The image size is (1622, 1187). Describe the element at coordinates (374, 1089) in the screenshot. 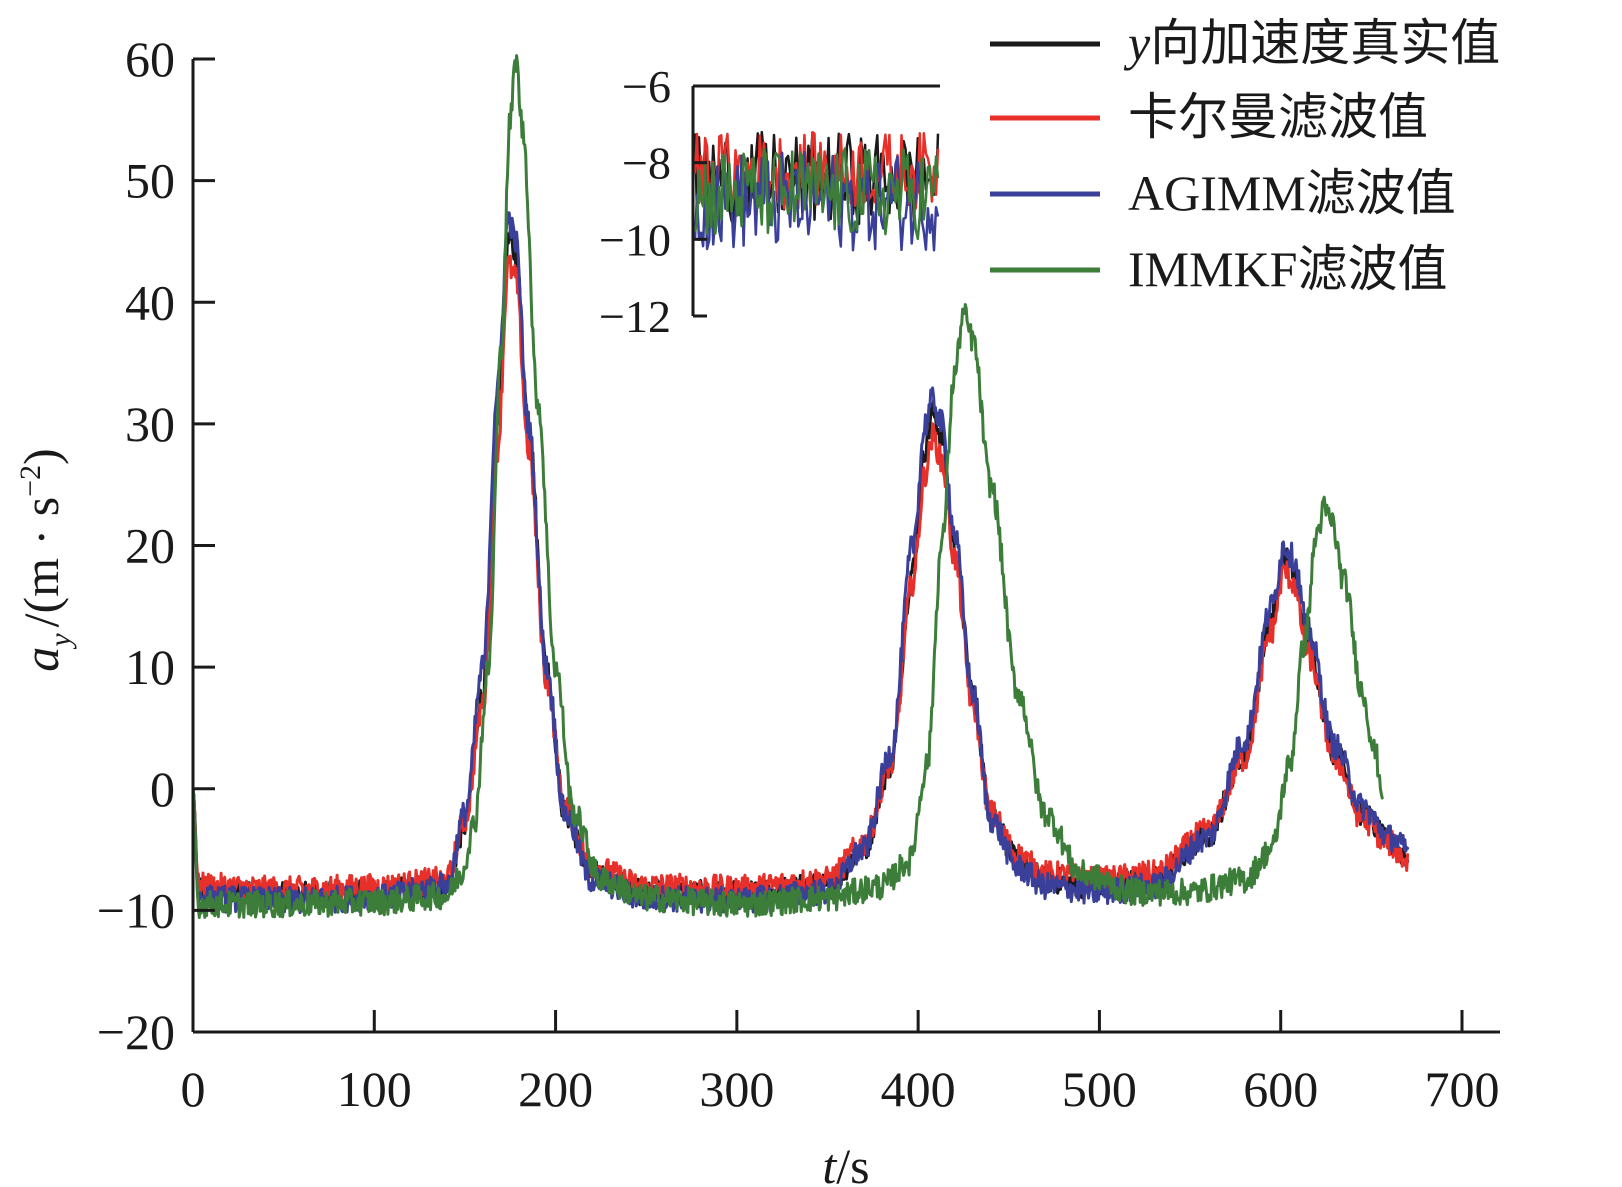

I see `x-tick-label: 100` at that location.